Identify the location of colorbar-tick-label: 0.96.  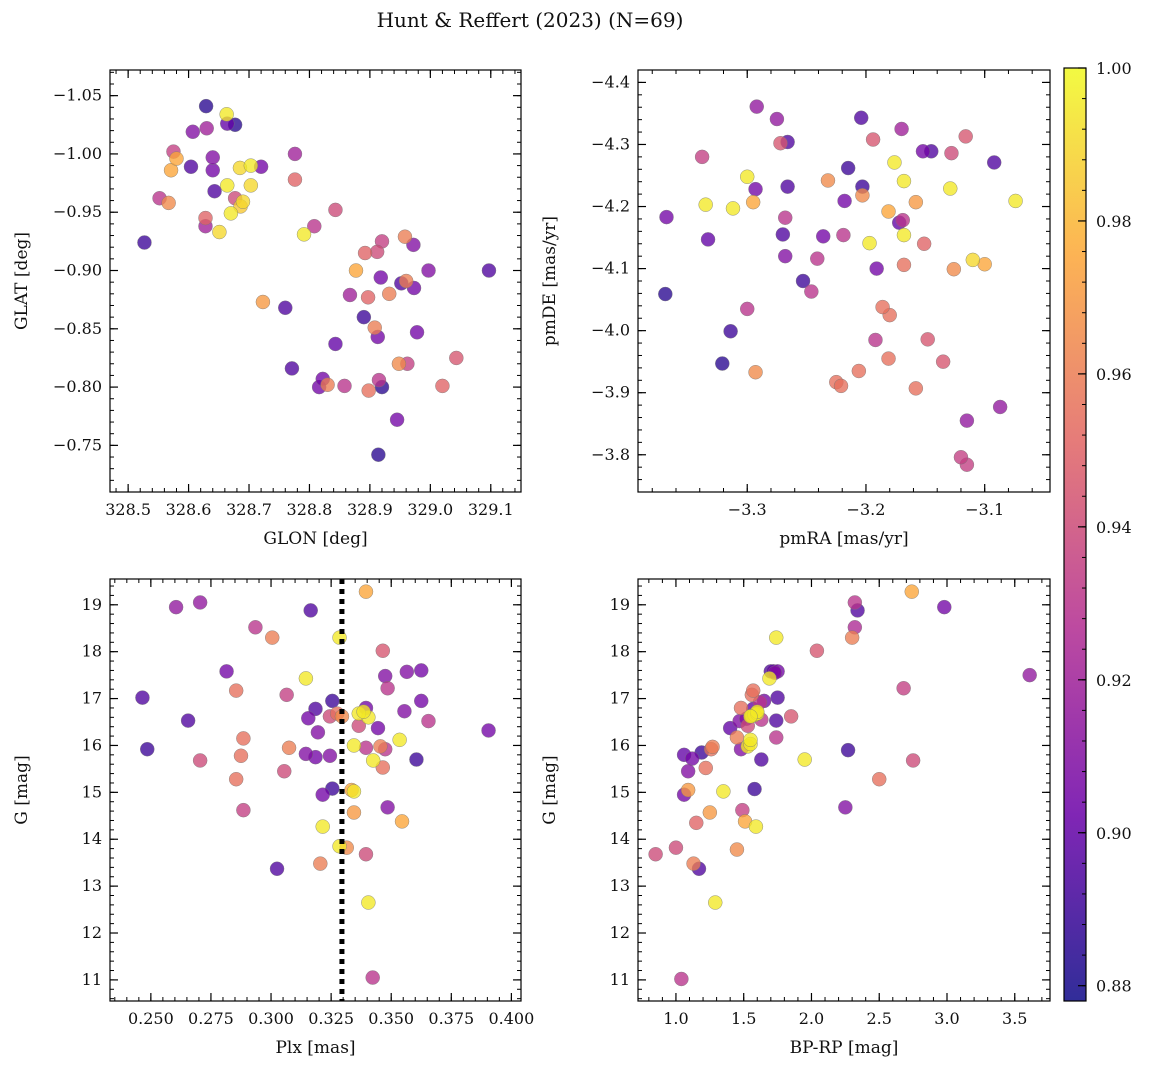
(1114, 374).